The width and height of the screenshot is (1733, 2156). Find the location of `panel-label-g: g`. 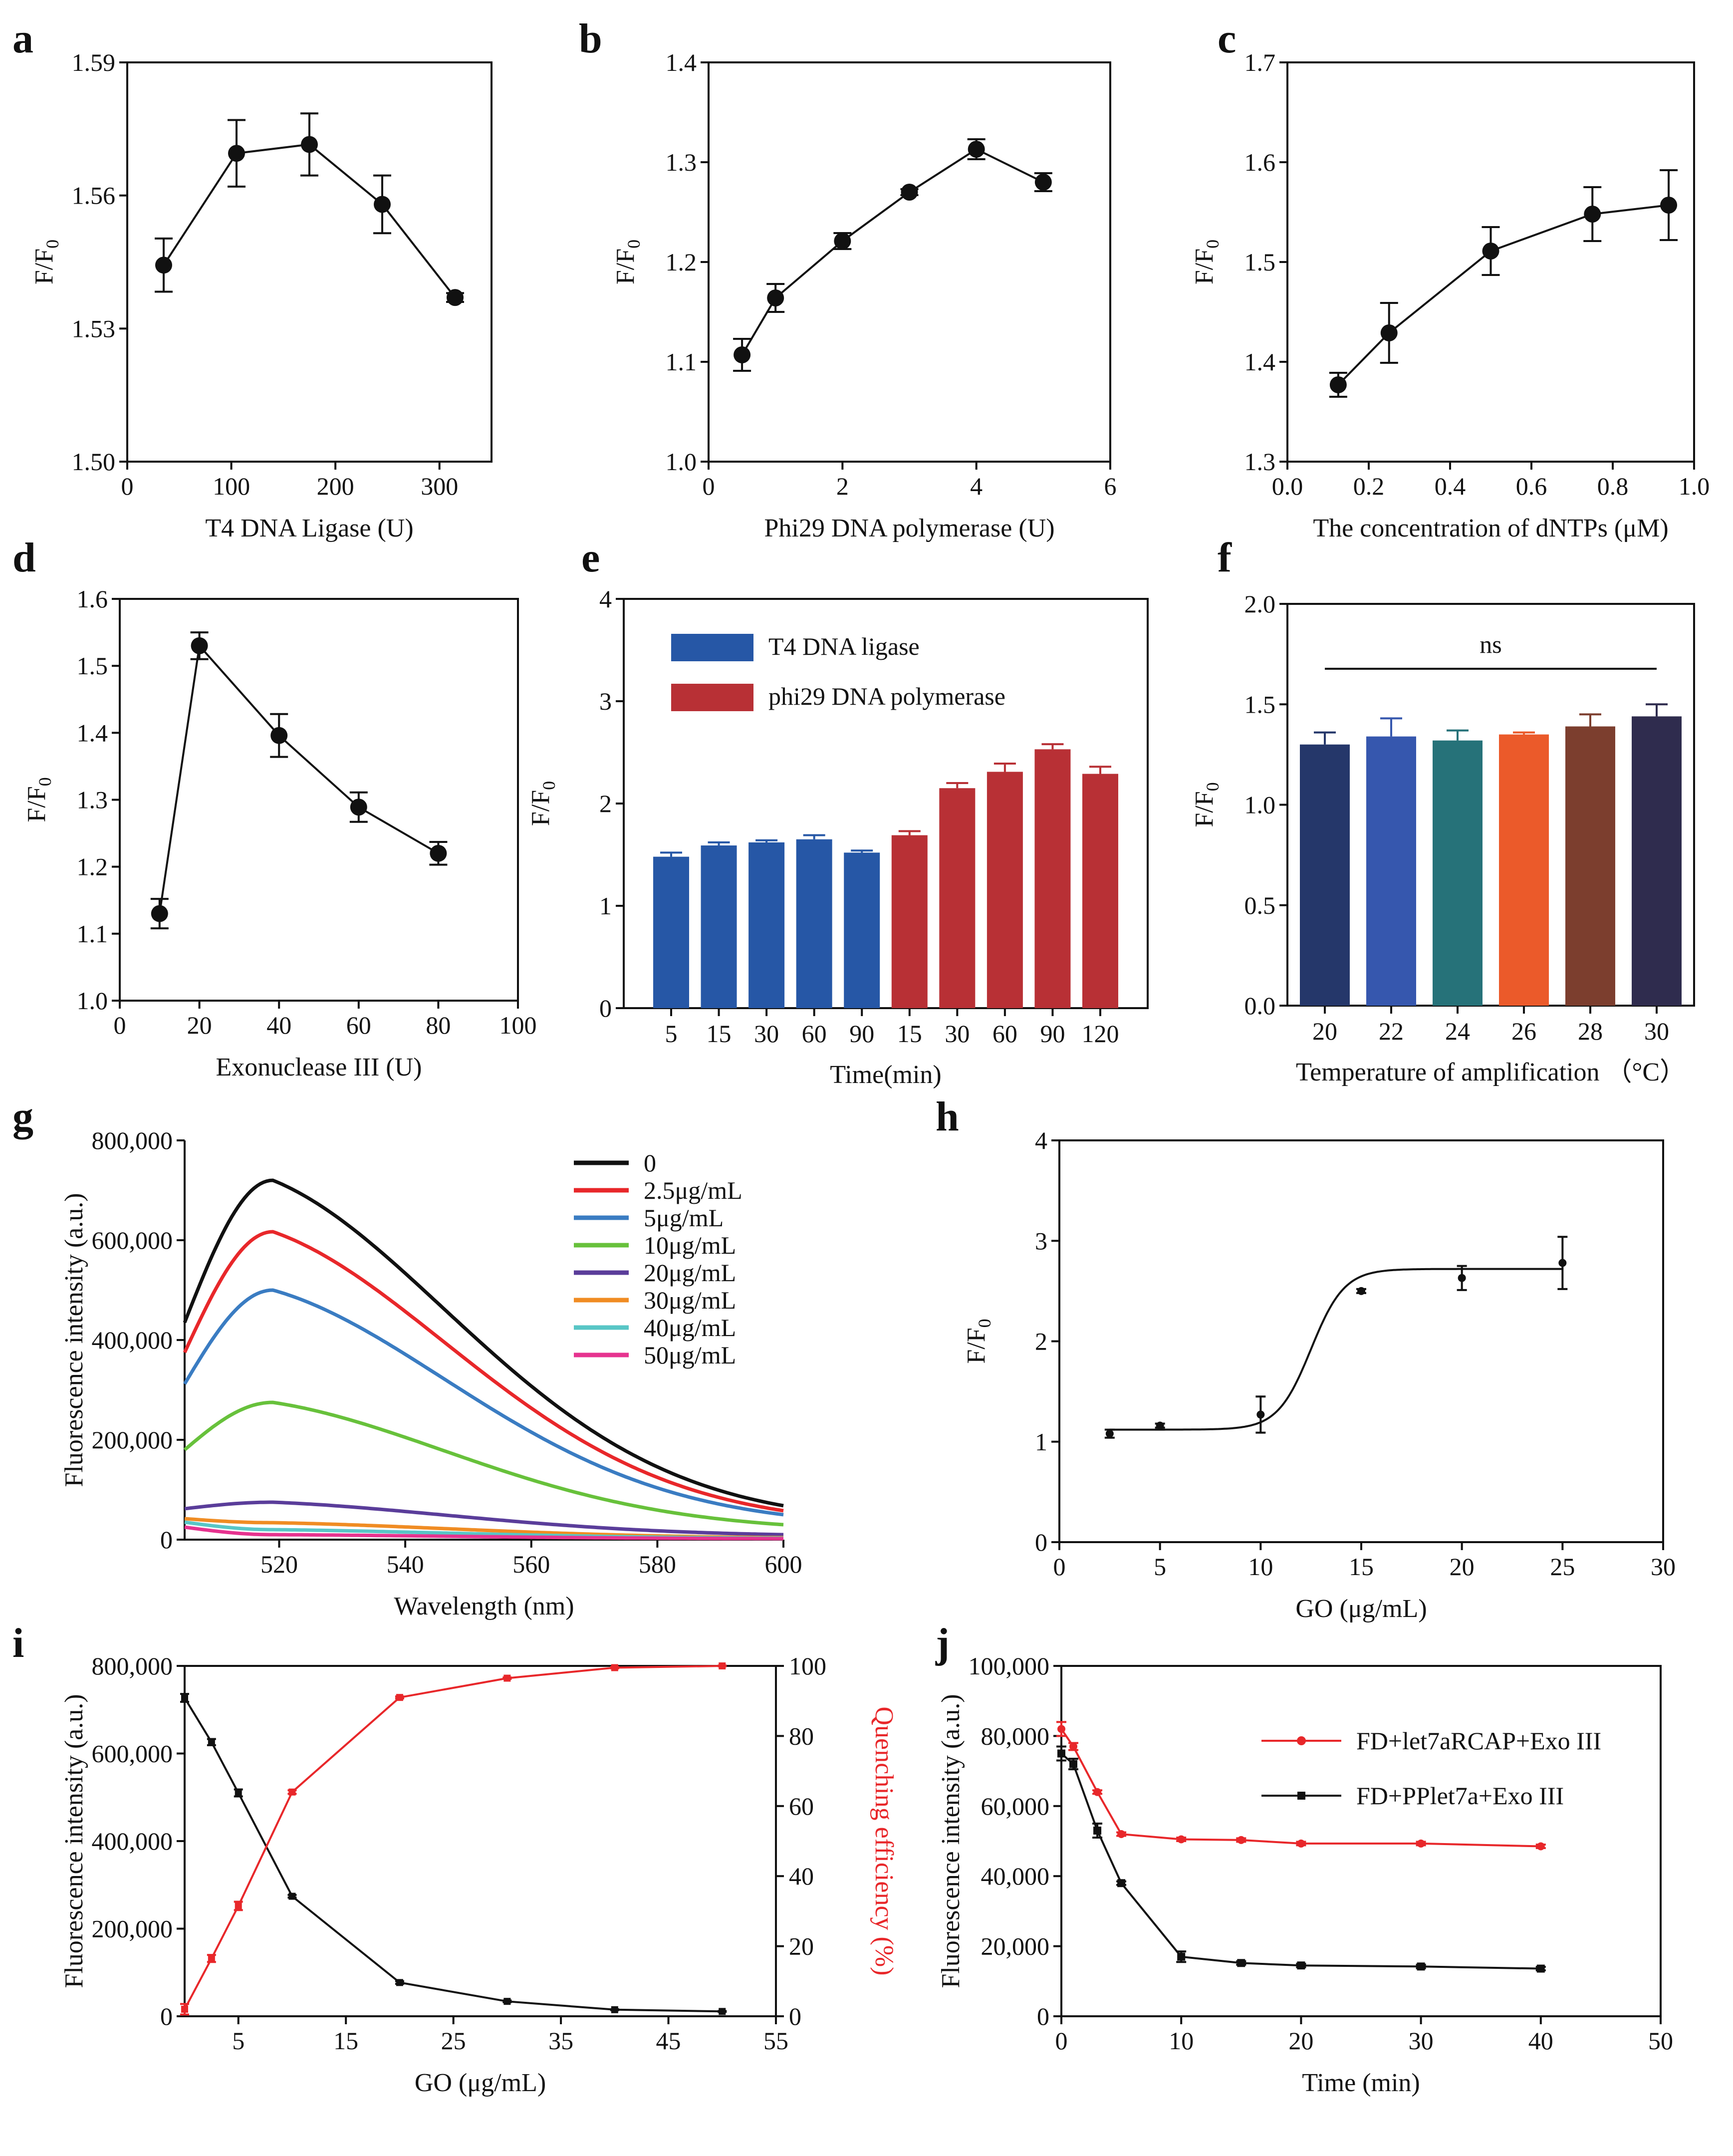

panel-label-g: g is located at coordinates (23, 1116).